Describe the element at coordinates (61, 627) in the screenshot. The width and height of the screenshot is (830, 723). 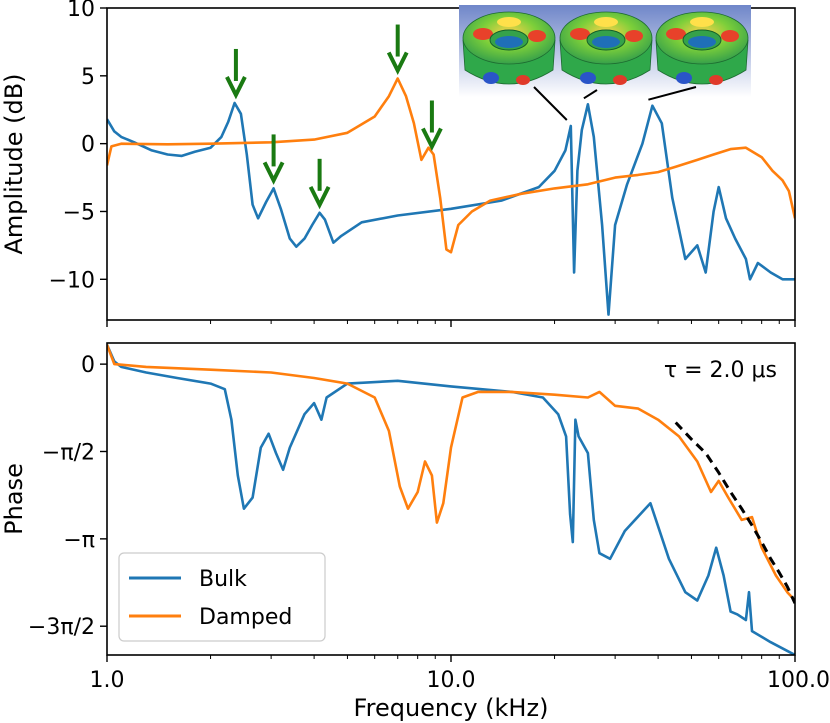
I see `phase-ytick-label: −3π/2` at that location.